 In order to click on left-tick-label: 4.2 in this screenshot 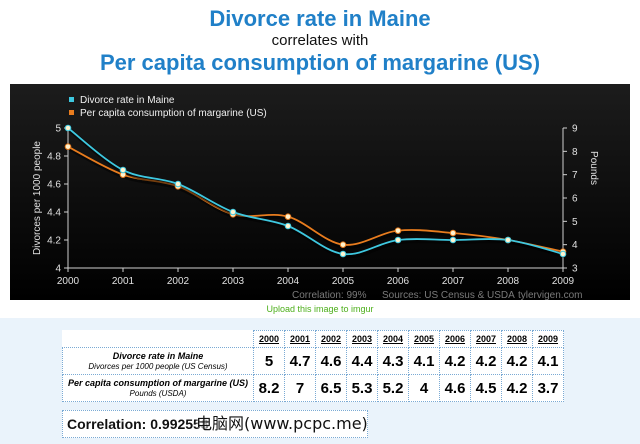, I will do `click(54, 241)`.